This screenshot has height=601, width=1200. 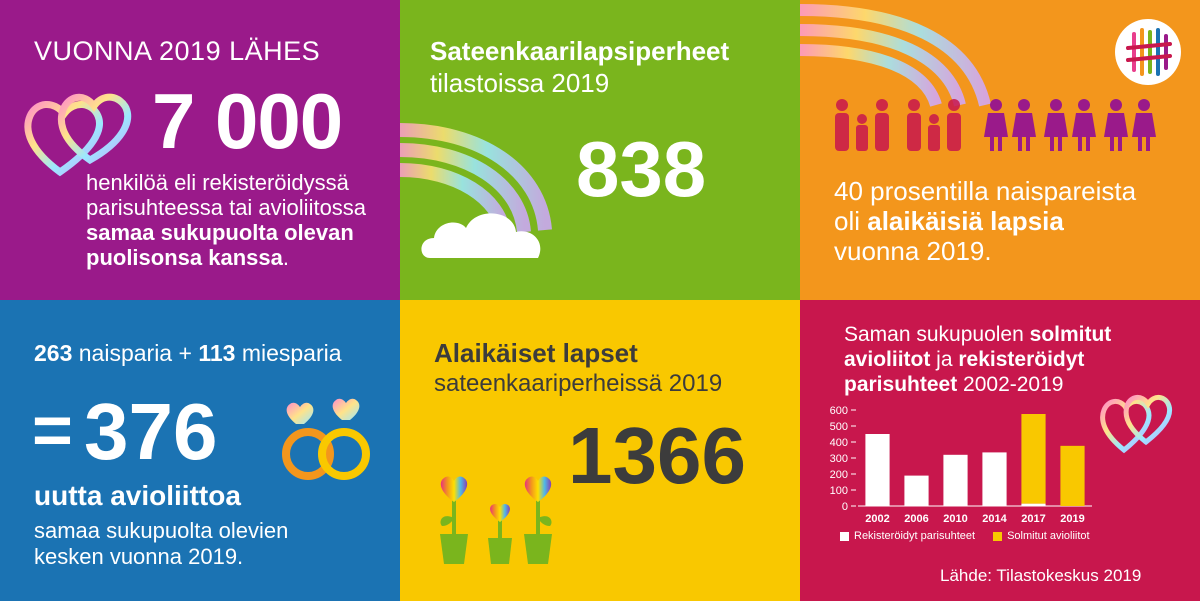 What do you see at coordinates (877, 519) in the screenshot?
I see `x-tick-label: 2002` at bounding box center [877, 519].